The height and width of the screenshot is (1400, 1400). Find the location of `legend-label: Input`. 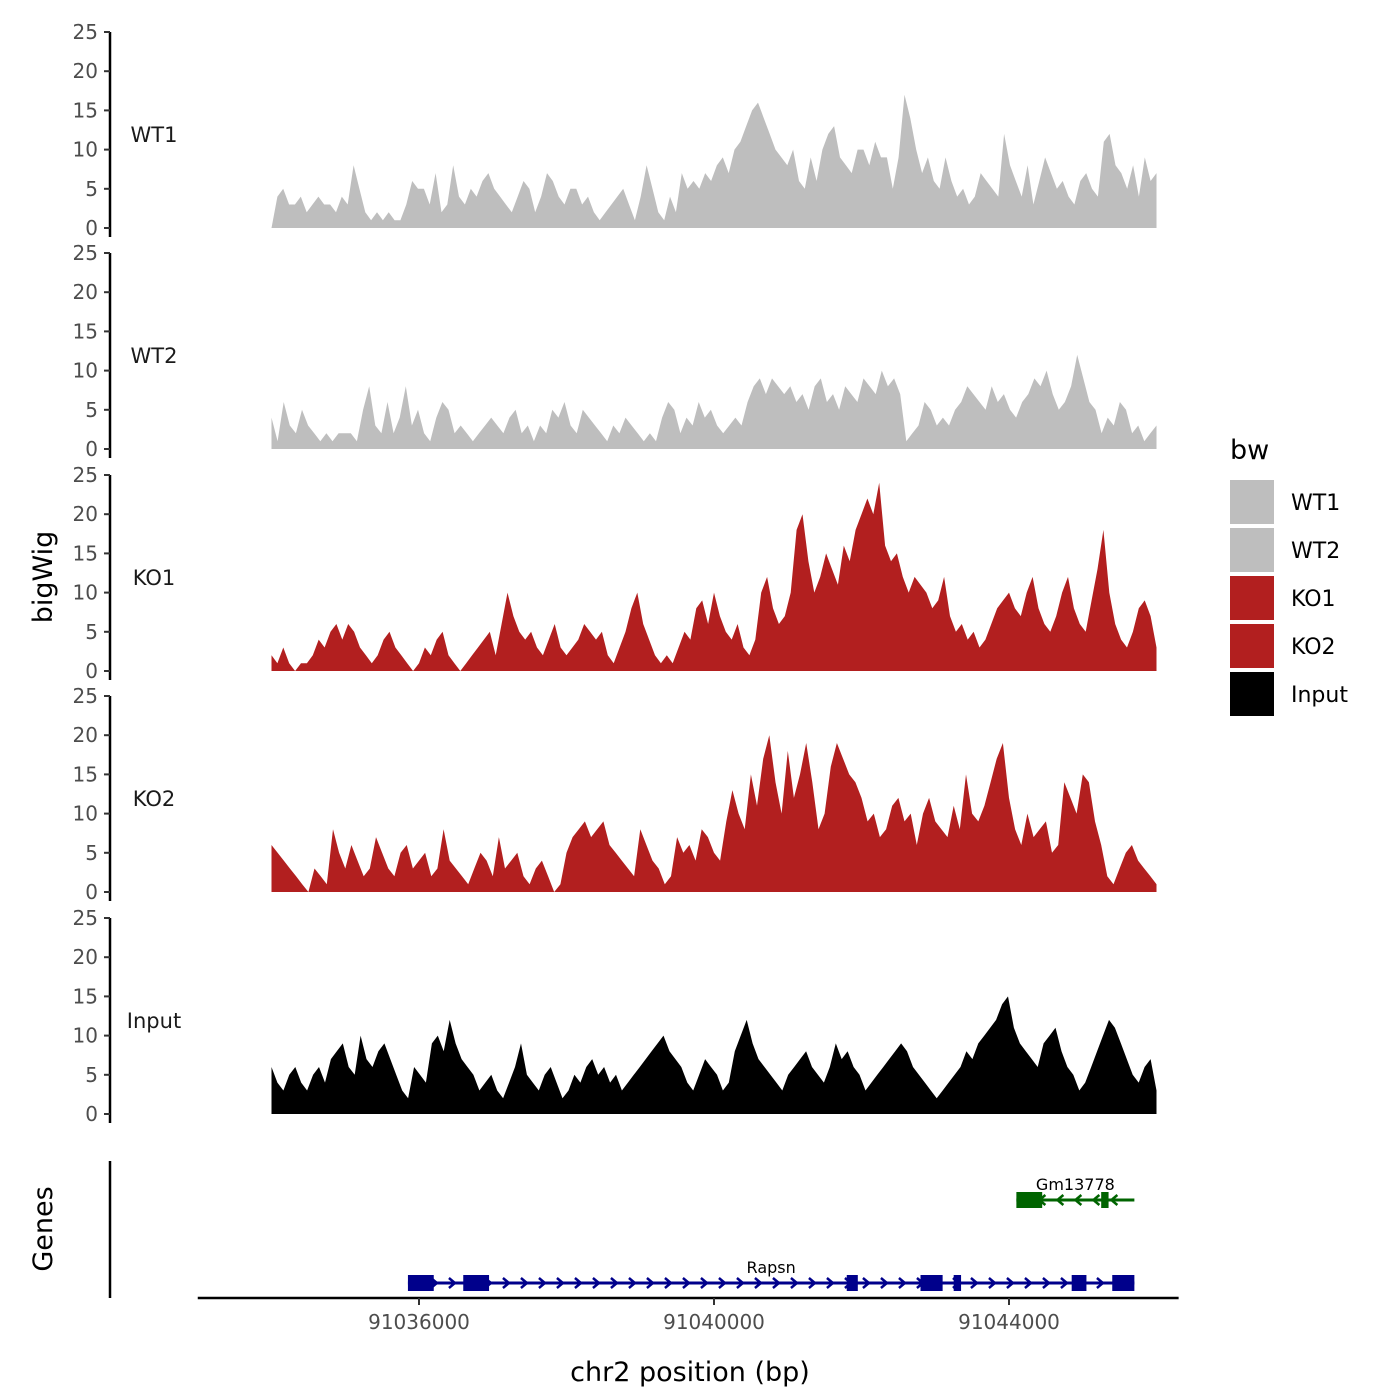

legend-label: Input is located at coordinates (1319, 695).